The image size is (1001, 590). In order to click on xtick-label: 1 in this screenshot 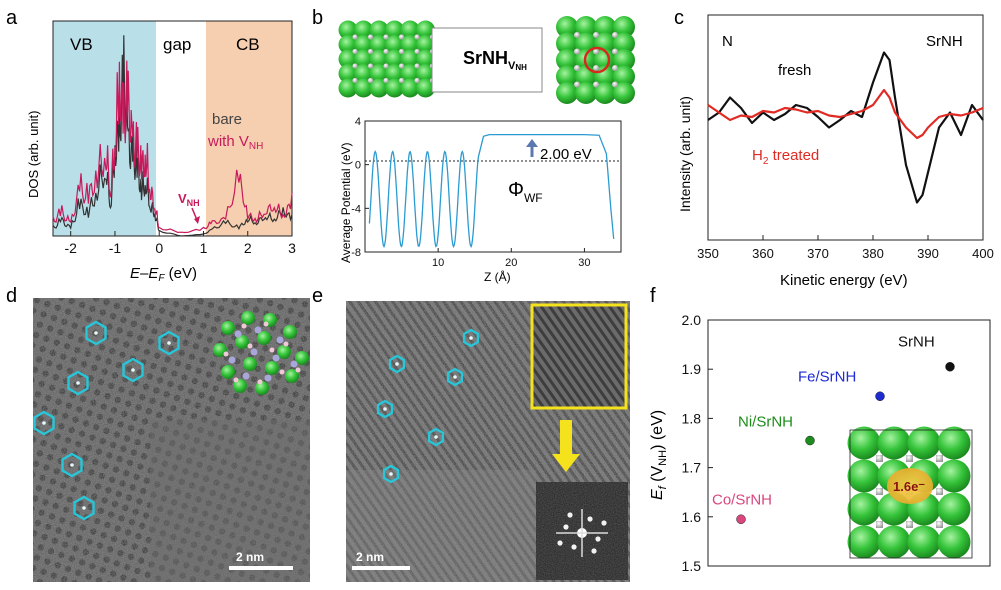, I will do `click(204, 248)`.